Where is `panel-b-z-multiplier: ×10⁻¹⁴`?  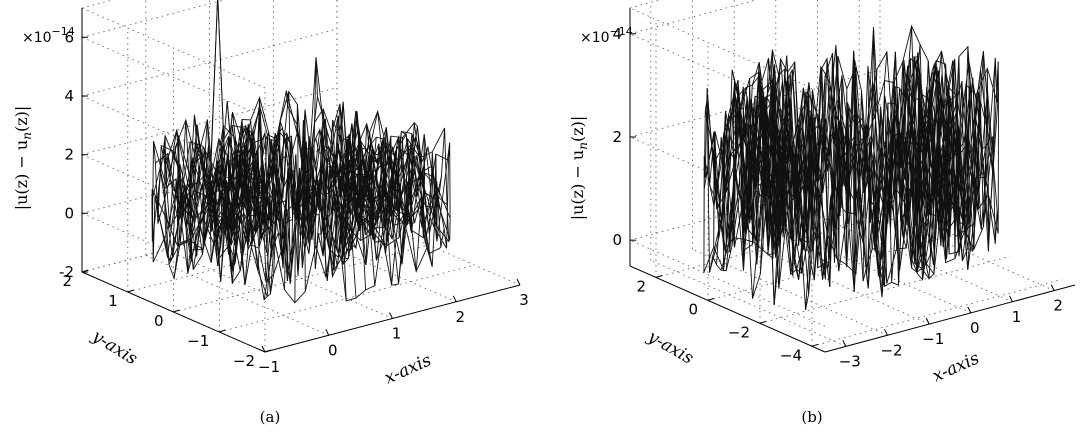 panel-b-z-multiplier: ×10⁻¹⁴ is located at coordinates (606, 35).